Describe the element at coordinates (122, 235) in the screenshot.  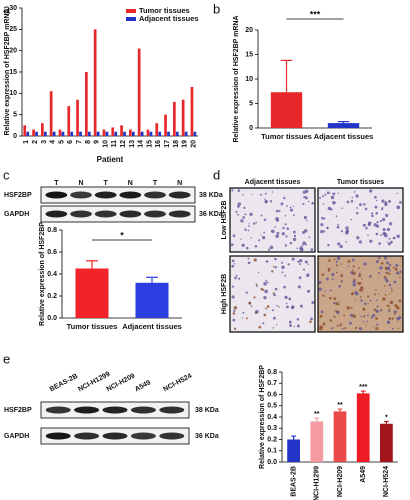
I see `comparison-label: *` at that location.